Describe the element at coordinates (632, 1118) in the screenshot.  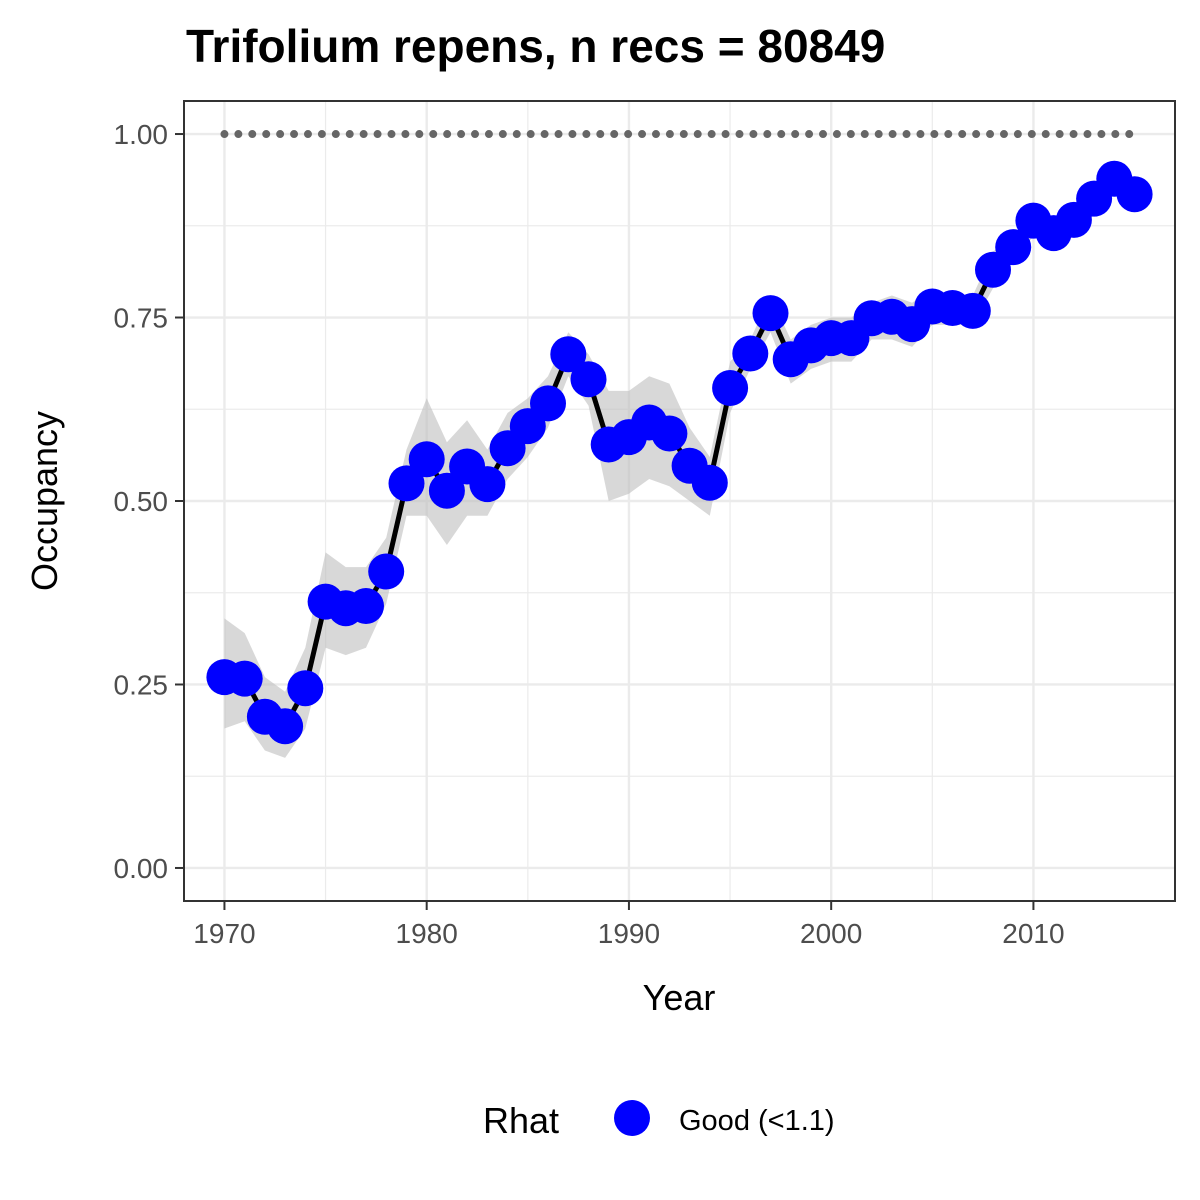
I see `legend-key-good` at that location.